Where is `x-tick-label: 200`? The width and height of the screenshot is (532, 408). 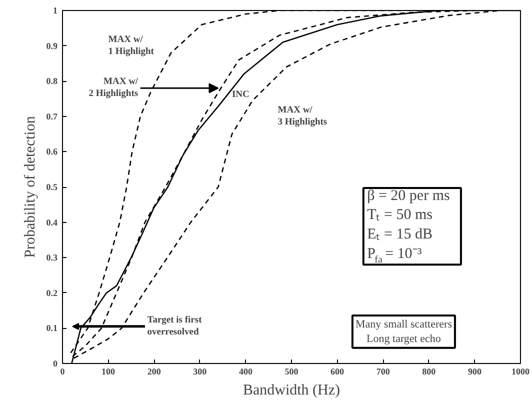
x-tick-label: 200 is located at coordinates (154, 371).